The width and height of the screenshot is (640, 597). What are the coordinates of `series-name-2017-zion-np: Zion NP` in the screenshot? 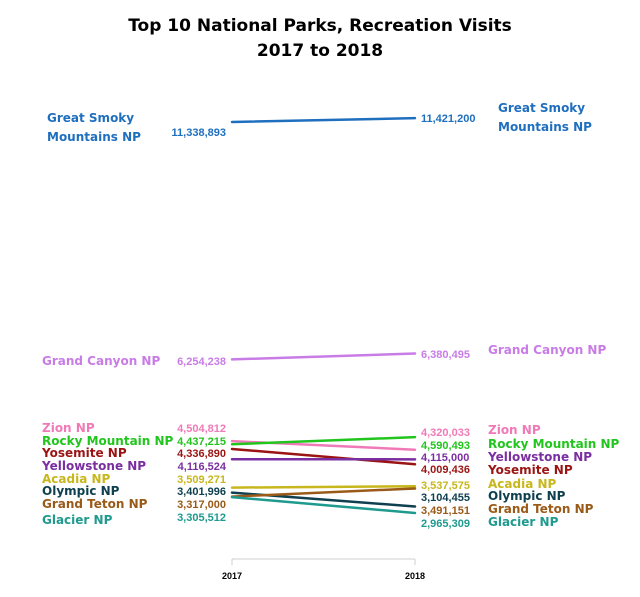 It's located at (68, 428).